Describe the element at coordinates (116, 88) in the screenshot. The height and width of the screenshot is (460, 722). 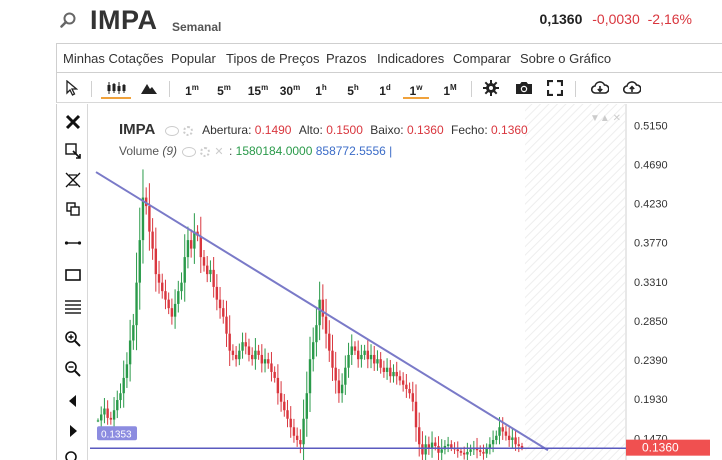
I see `candlestick-icon` at that location.